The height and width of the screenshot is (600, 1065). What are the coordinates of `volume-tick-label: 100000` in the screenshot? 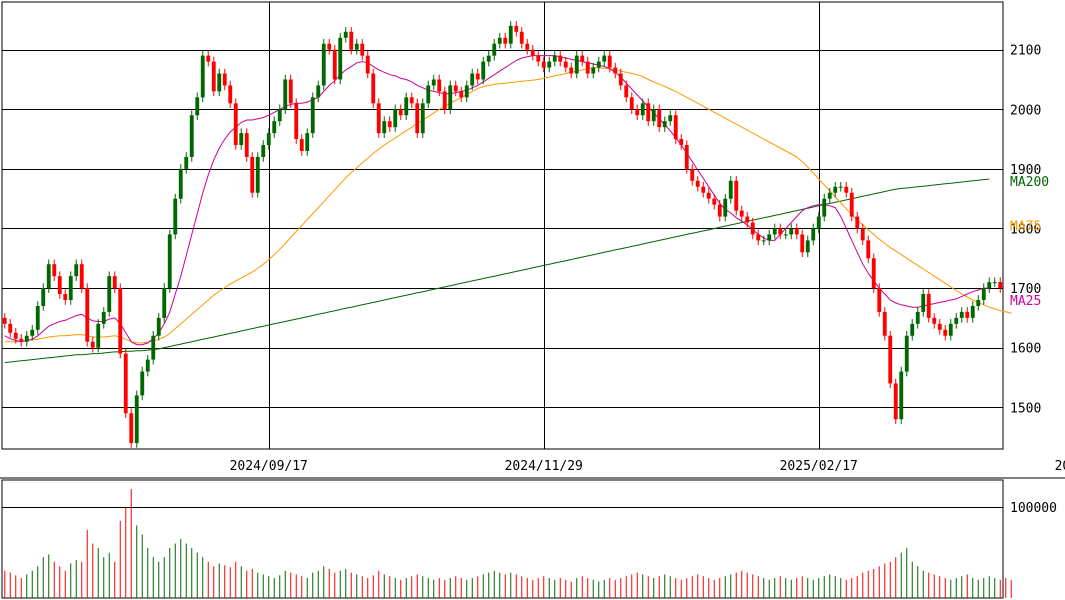 It's located at (1033, 508).